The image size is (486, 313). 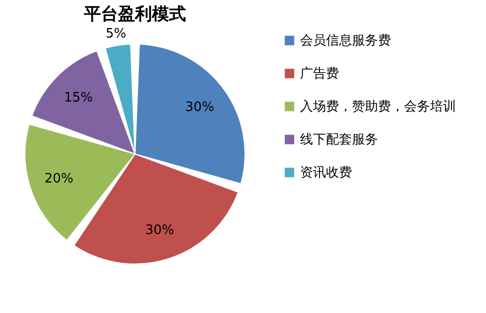 What do you see at coordinates (78, 98) in the screenshot?
I see `data-label: 15%` at bounding box center [78, 98].